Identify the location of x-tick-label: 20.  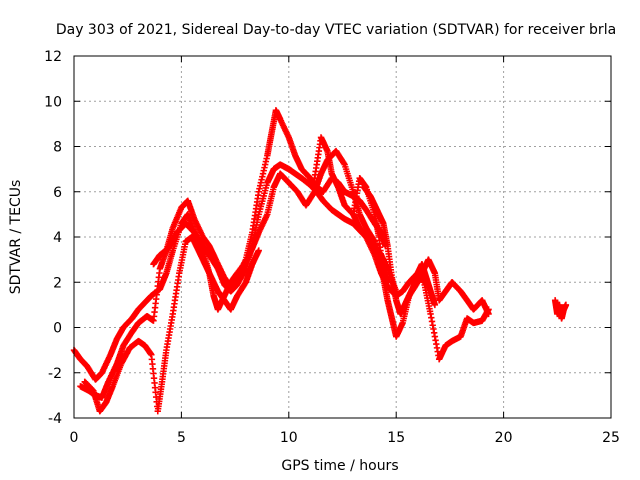
(504, 438).